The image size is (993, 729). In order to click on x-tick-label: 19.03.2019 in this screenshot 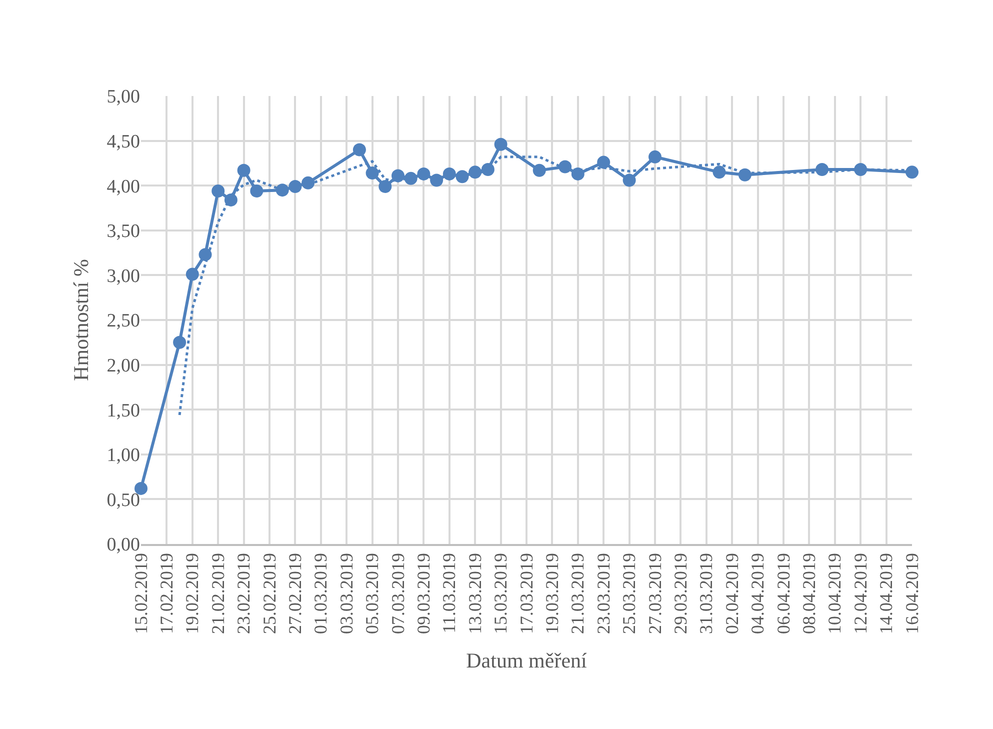, I will do `click(552, 593)`.